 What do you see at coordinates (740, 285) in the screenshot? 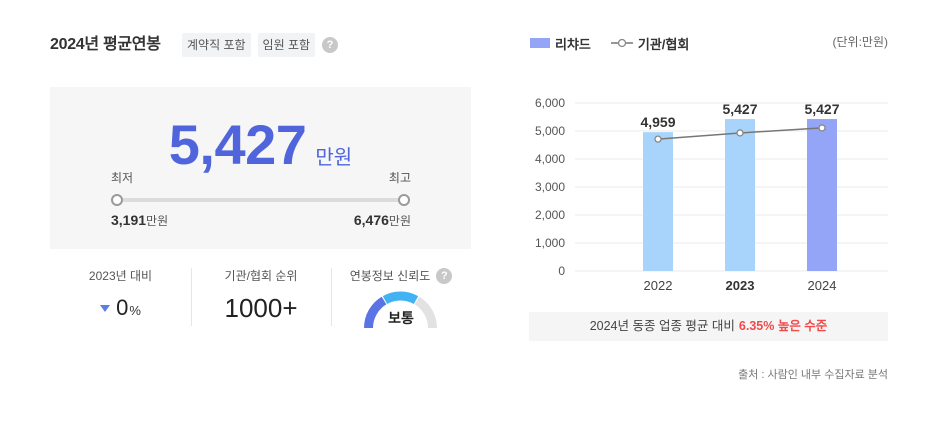
I see `x-tick-label-2023: 2023` at bounding box center [740, 285].